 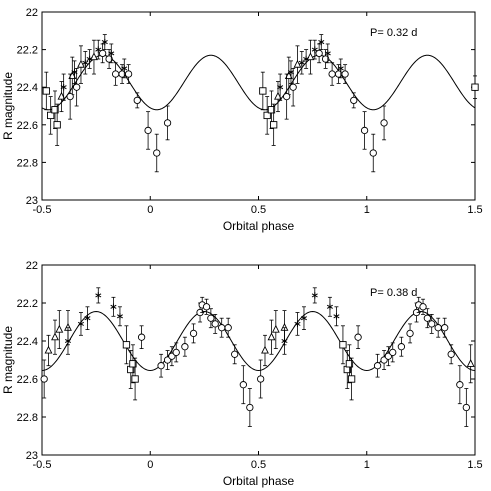 I want to click on y-tick-label: 22.2, so click(x=27, y=51).